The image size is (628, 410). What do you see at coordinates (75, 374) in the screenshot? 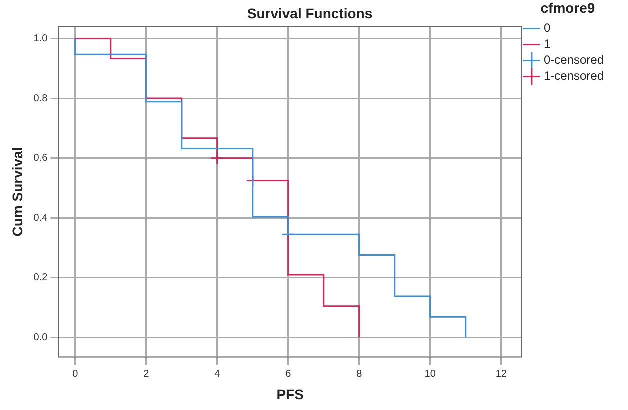
I see `x-tick-label: 0` at bounding box center [75, 374].